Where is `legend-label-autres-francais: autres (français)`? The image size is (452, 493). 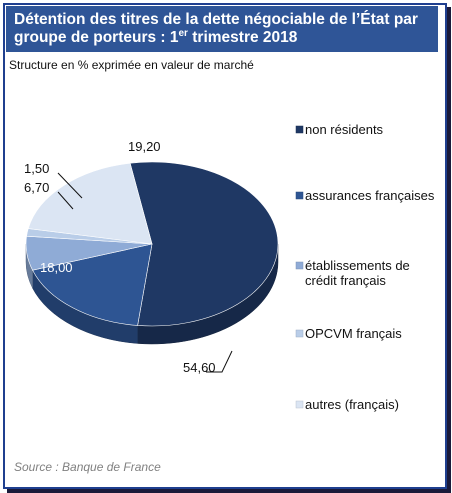 legend-label-autres-francais: autres (français) is located at coordinates (352, 404).